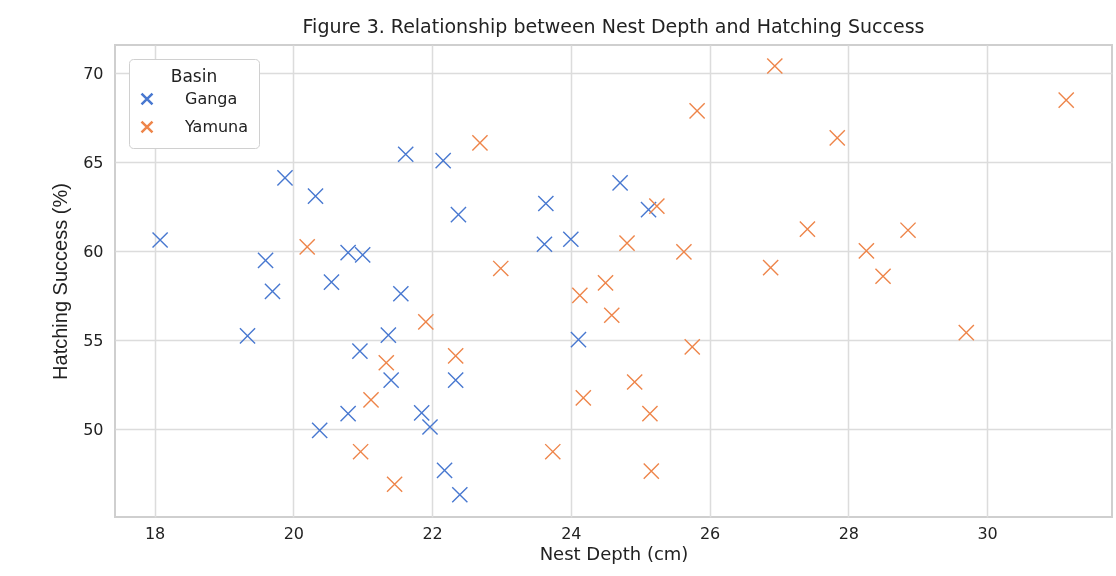  I want to click on y-axis-title: Hatching Success (%), so click(60, 281).